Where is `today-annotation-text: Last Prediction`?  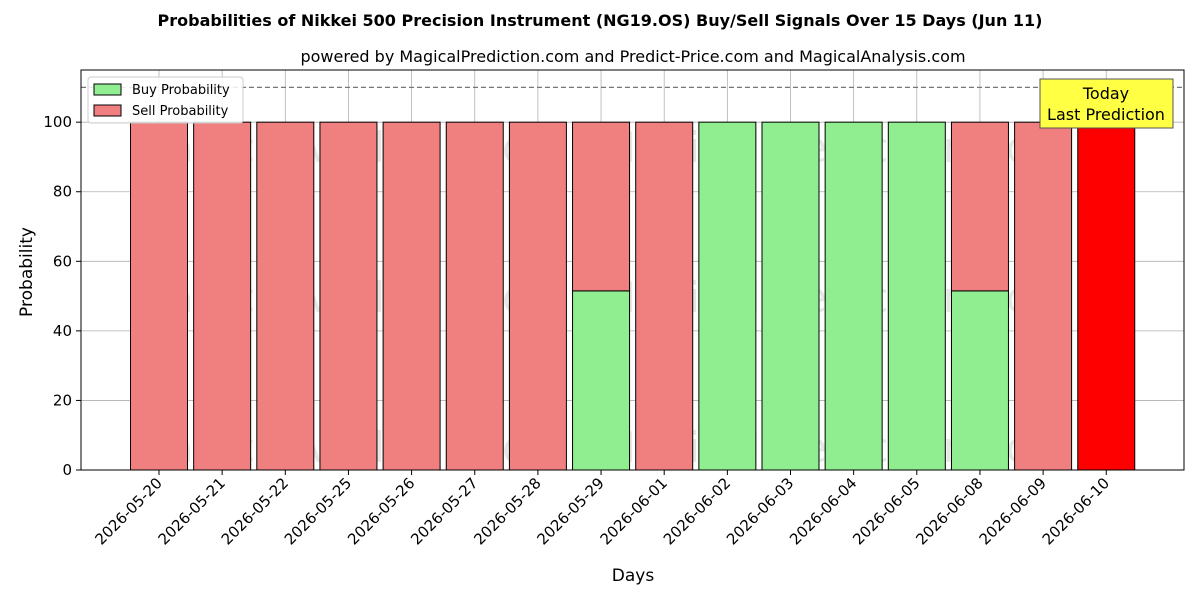 today-annotation-text: Last Prediction is located at coordinates (1106, 114).